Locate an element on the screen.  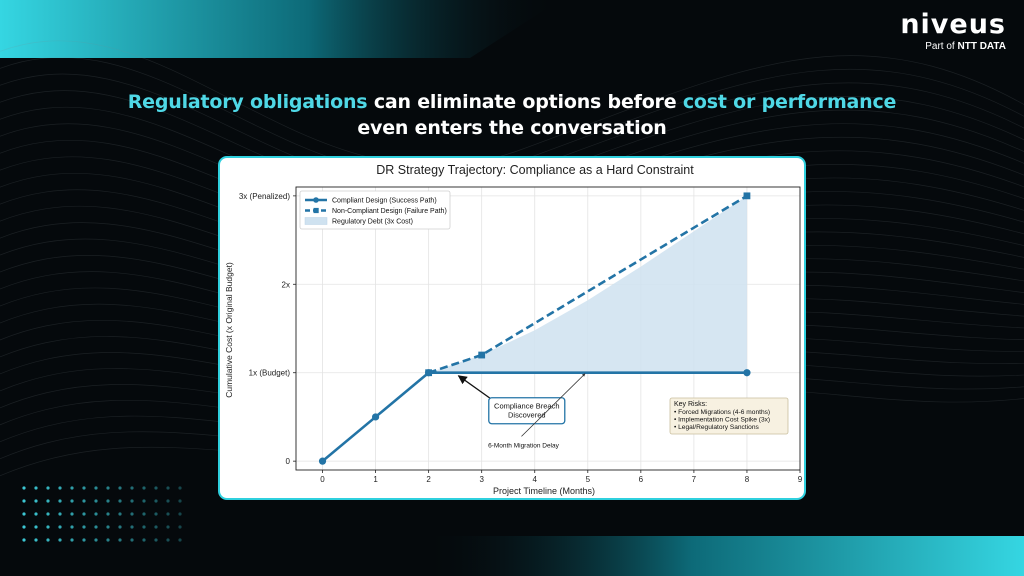
breach-annotation-text: Discovered is located at coordinates (527, 415).